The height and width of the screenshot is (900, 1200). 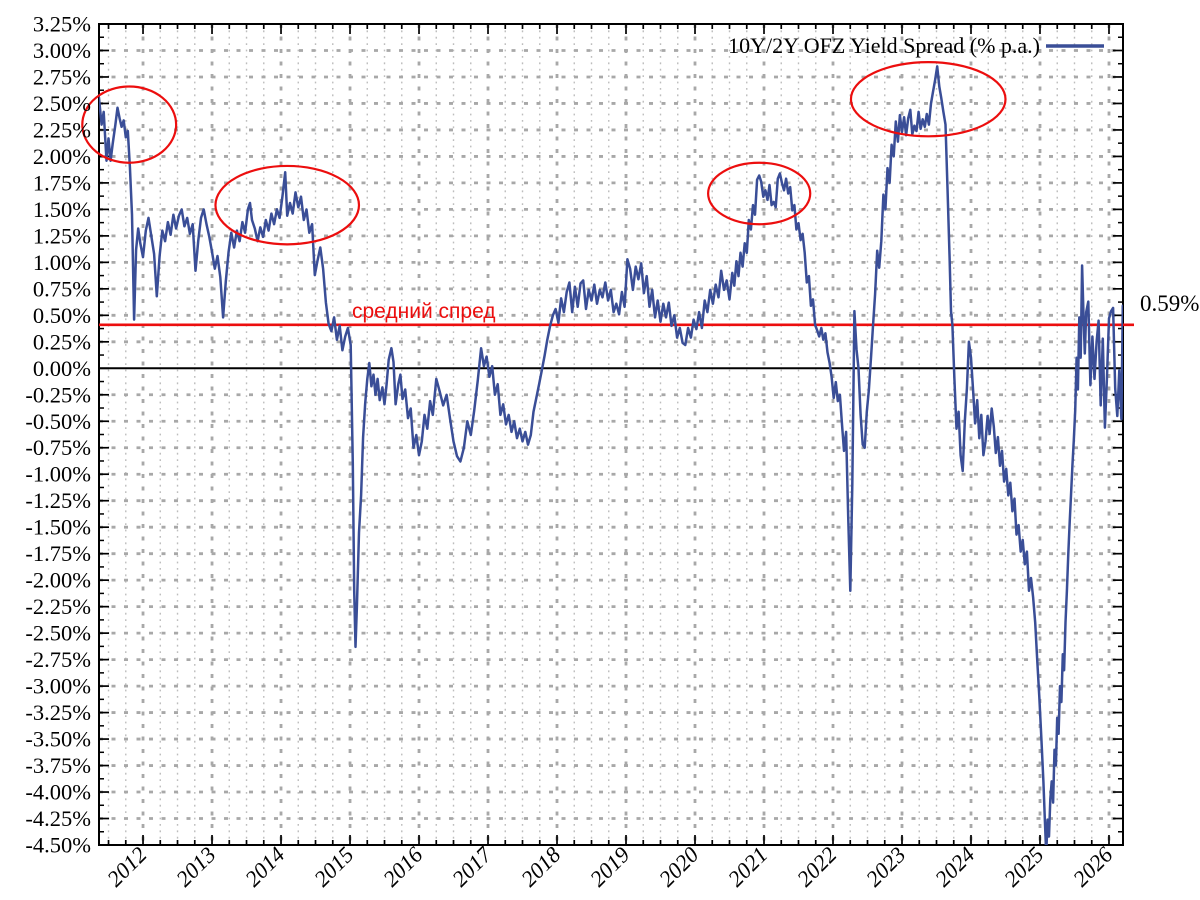 What do you see at coordinates (424, 311) in the screenshot?
I see `avg-spread-label: средний спред` at bounding box center [424, 311].